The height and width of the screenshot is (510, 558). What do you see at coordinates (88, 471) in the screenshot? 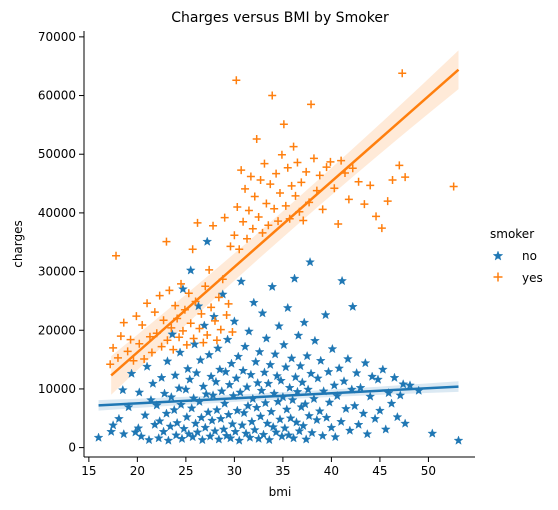
I see `x-tick-label: 15` at bounding box center [88, 471].